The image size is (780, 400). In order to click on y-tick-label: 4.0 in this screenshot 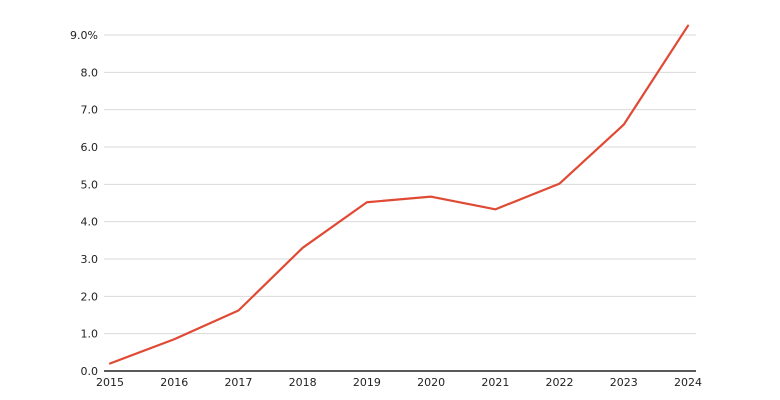, I will do `click(90, 222)`.